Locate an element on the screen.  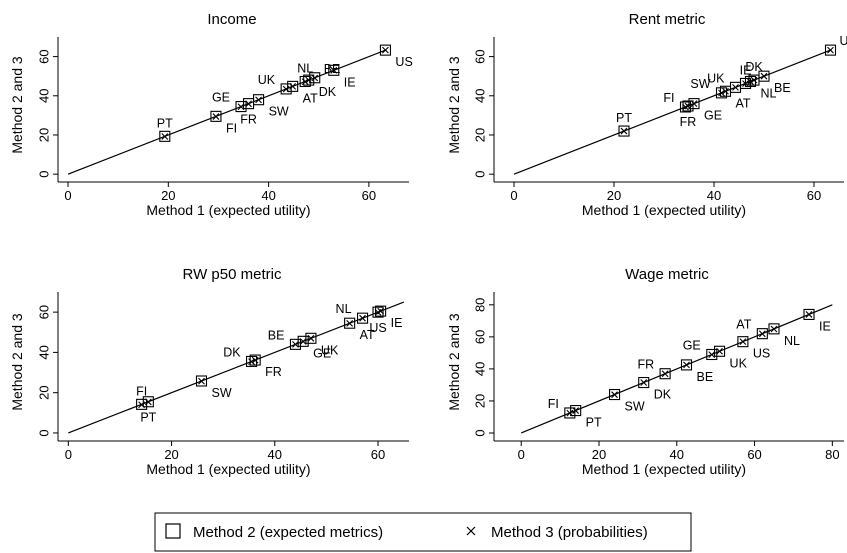
point-label: GE is located at coordinates (322, 353).